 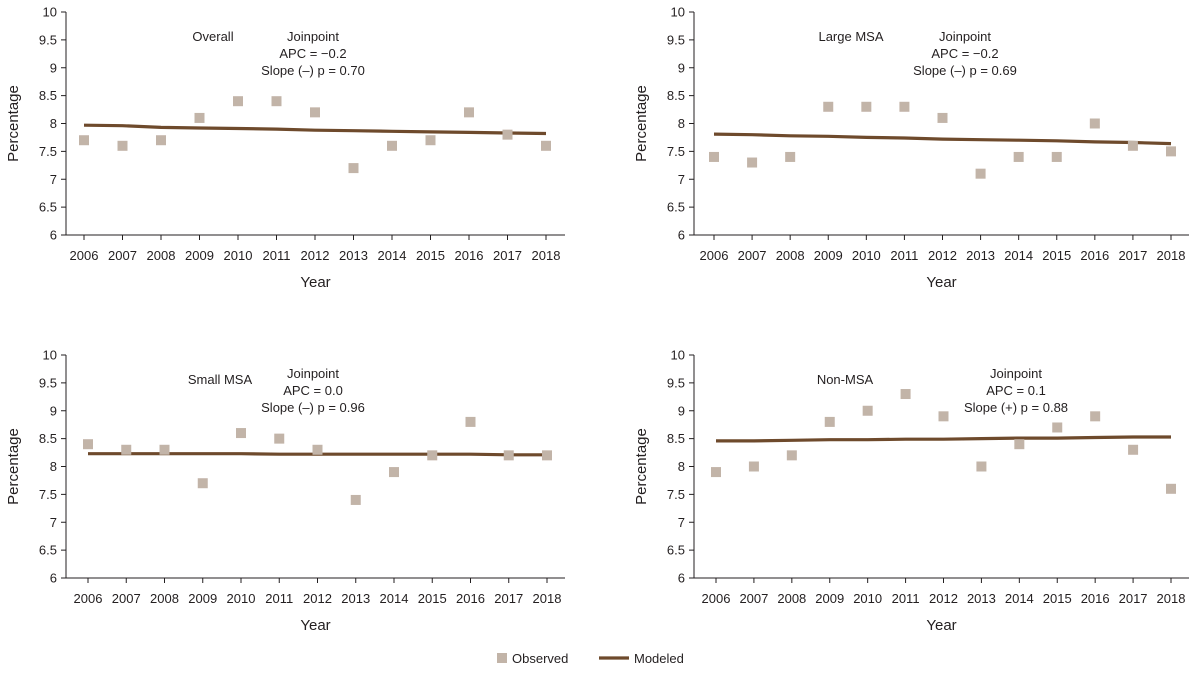 What do you see at coordinates (590, 658) in the screenshot?
I see `legend: Observed Modeled` at bounding box center [590, 658].